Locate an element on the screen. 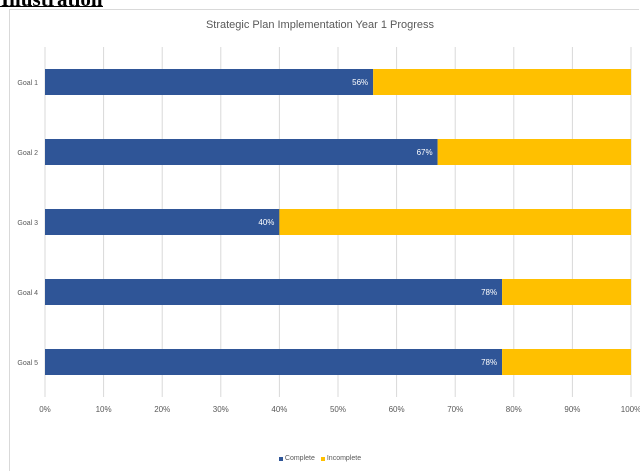 The height and width of the screenshot is (472, 640). legend: Complete Incomplete is located at coordinates (320, 458).